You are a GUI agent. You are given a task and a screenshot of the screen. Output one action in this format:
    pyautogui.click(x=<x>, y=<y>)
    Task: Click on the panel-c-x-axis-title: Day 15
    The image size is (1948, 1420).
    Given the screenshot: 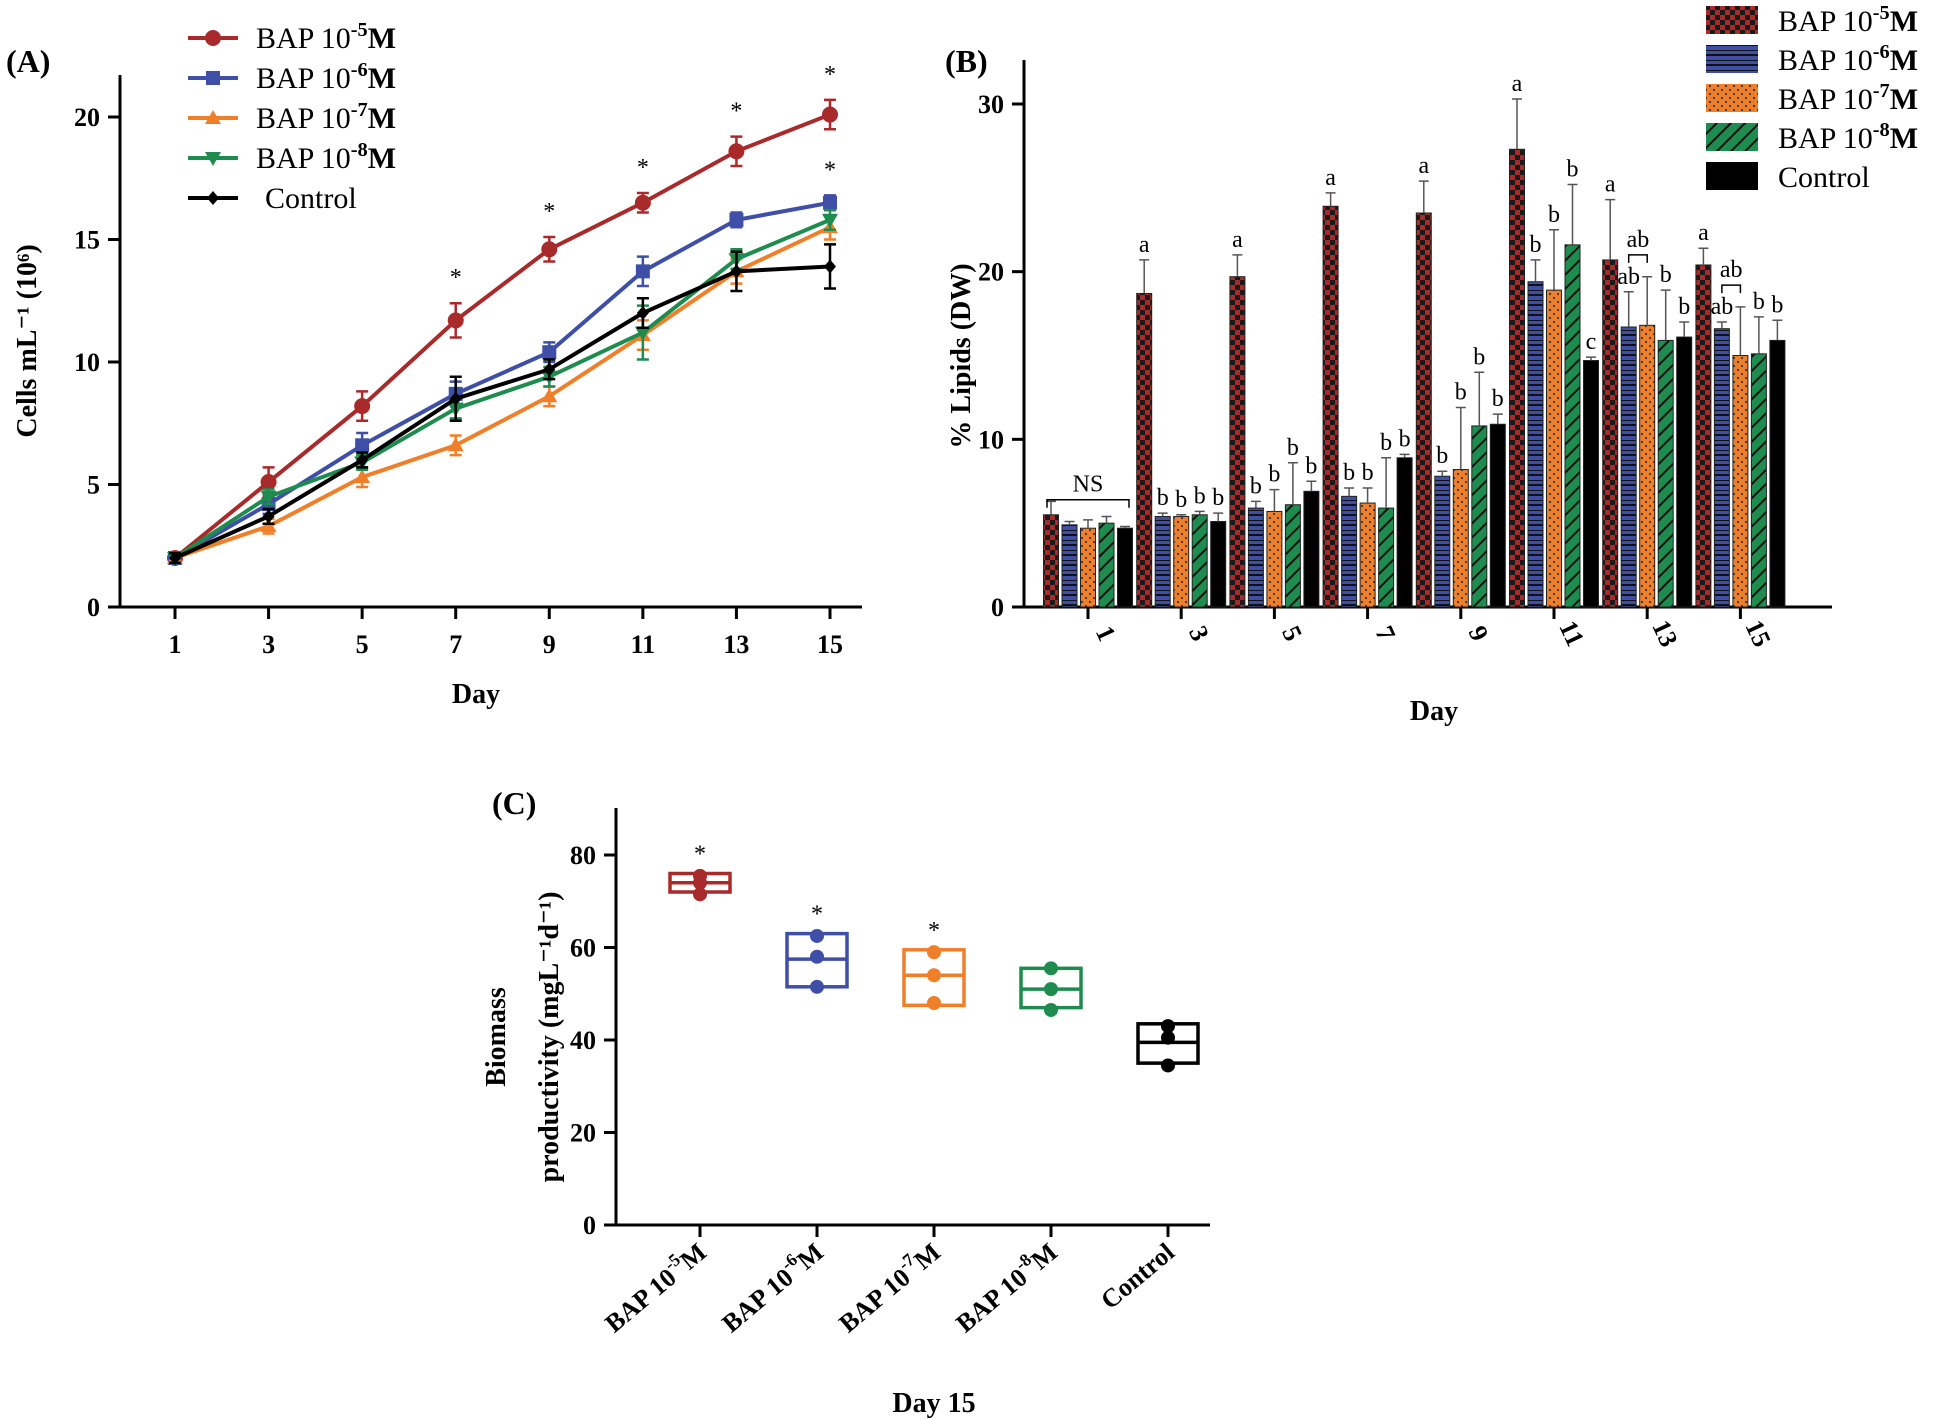 What is the action you would take?
    pyautogui.click(x=933, y=1403)
    